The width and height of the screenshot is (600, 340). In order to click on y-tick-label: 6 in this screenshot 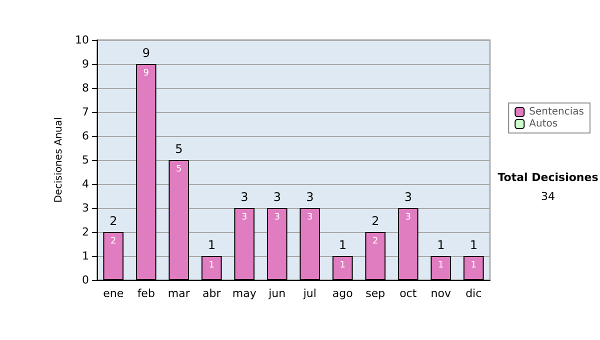, I will do `click(85, 136)`.